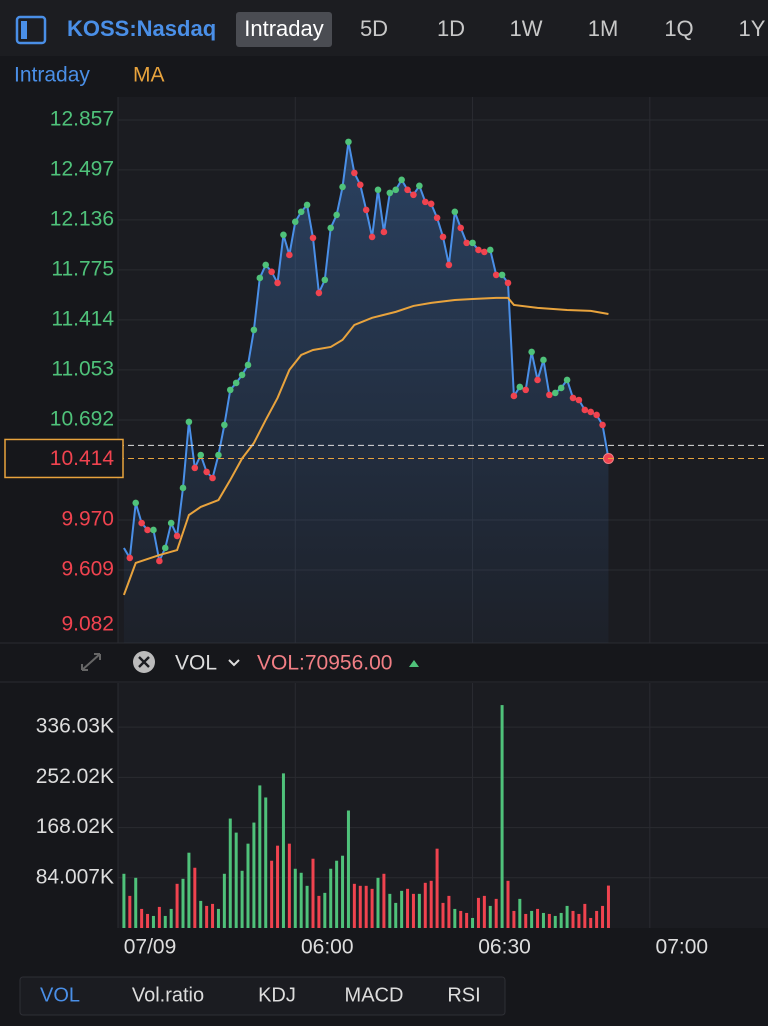  I want to click on up-triangle, so click(414, 663).